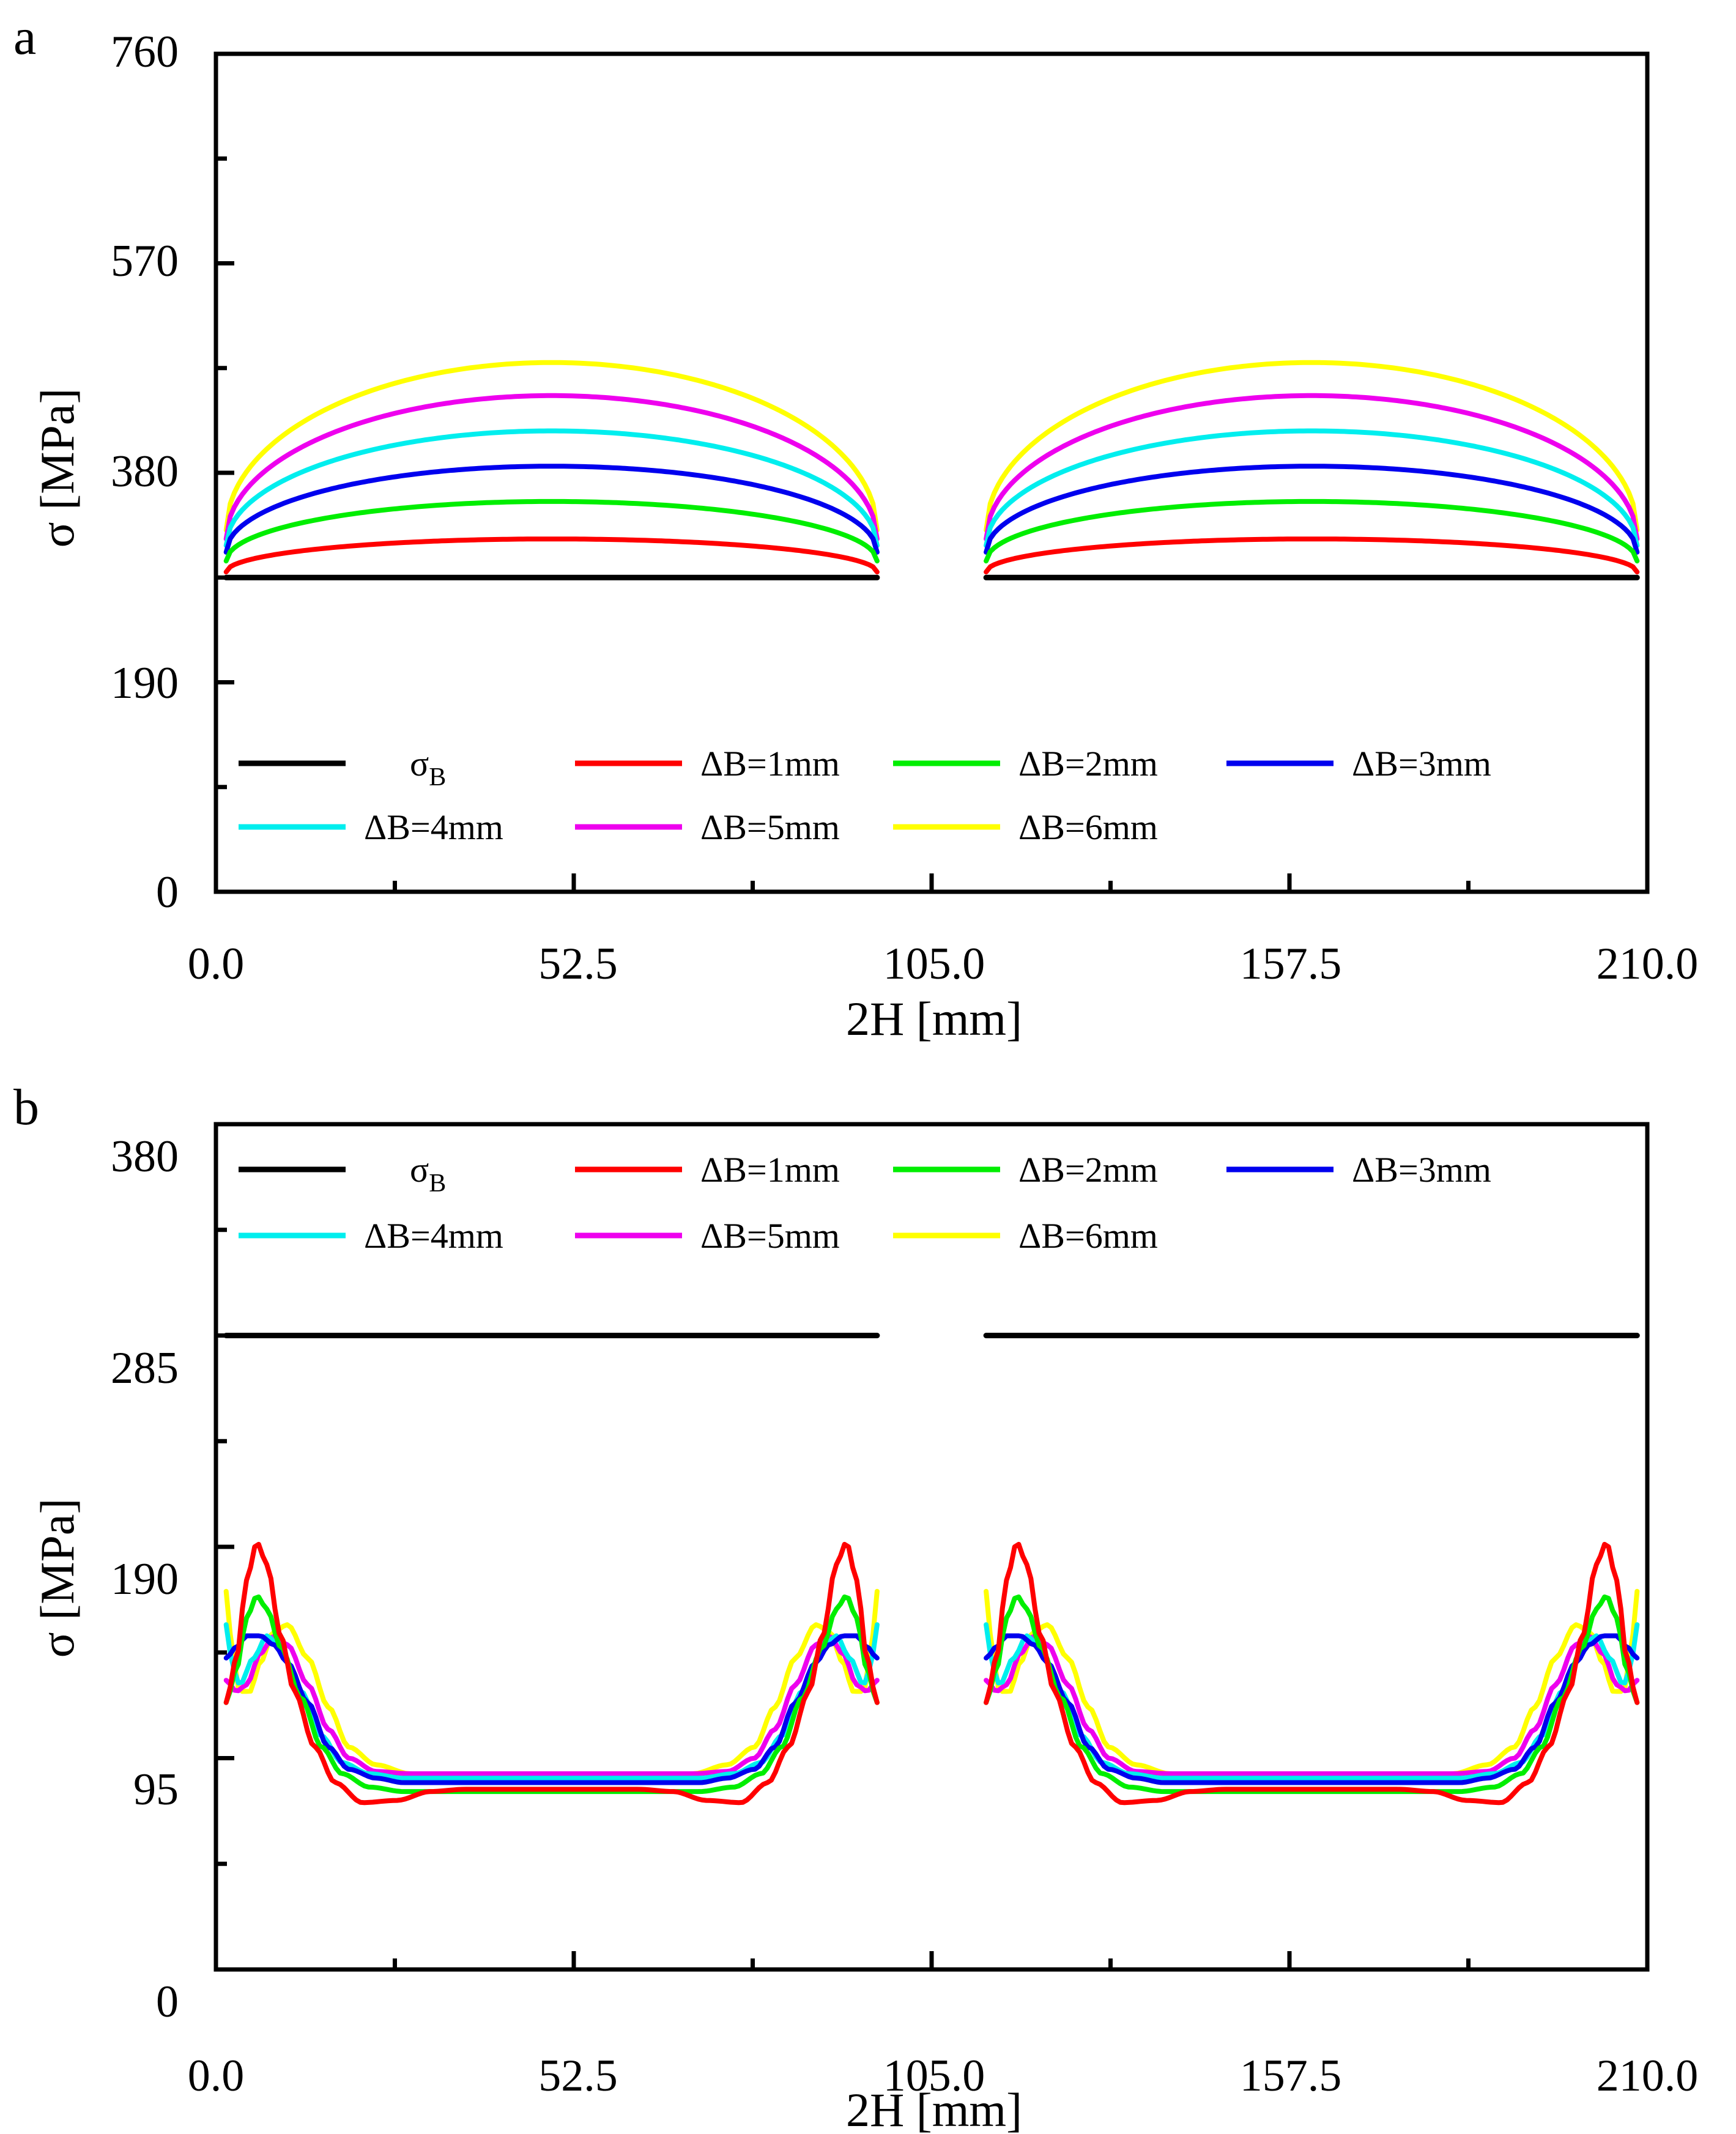 The width and height of the screenshot is (1736, 2134). What do you see at coordinates (156, 1790) in the screenshot?
I see `panel-b-y-tick-label: 95` at bounding box center [156, 1790].